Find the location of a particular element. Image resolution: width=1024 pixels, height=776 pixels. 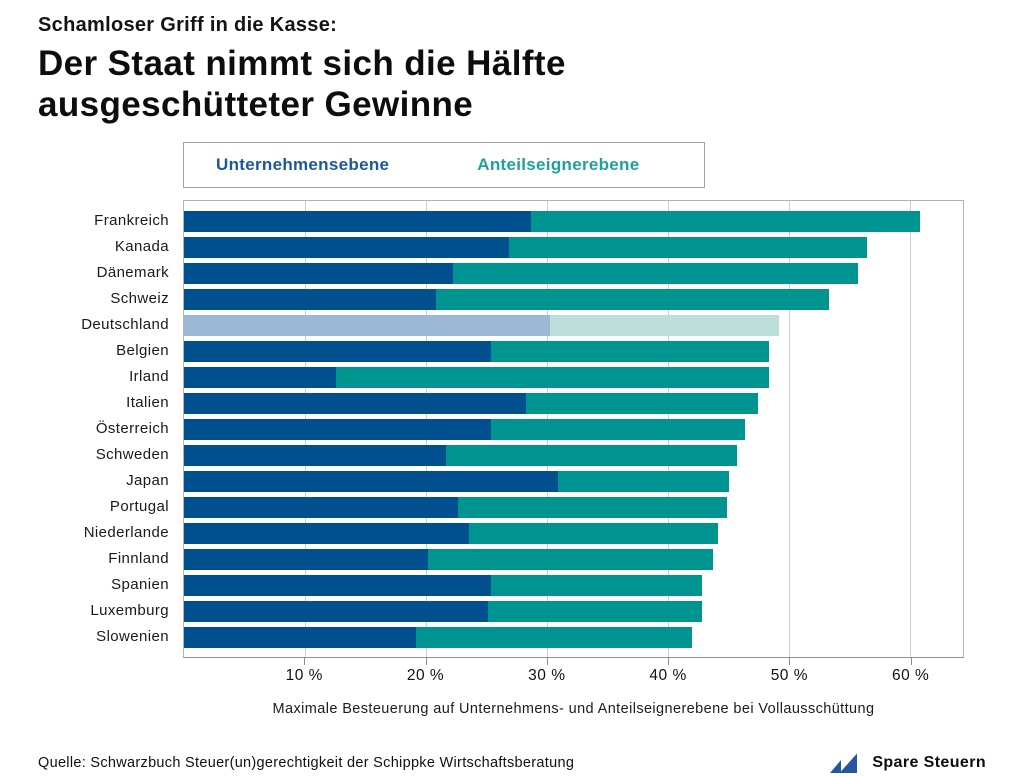

brand-logo: Spare Steuern is located at coordinates (906, 763).